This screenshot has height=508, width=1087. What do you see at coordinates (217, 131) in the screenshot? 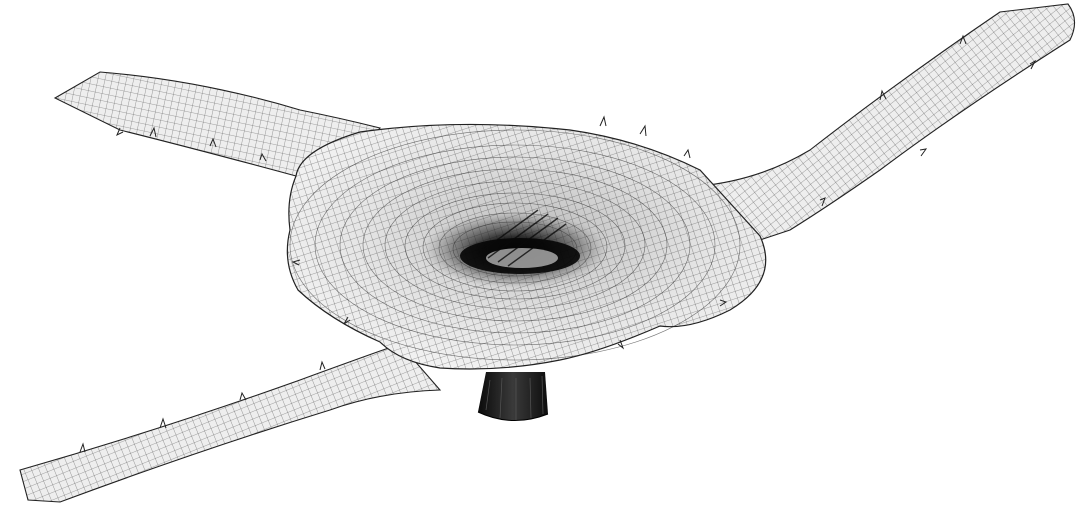
I see `upper-left-arm` at bounding box center [217, 131].